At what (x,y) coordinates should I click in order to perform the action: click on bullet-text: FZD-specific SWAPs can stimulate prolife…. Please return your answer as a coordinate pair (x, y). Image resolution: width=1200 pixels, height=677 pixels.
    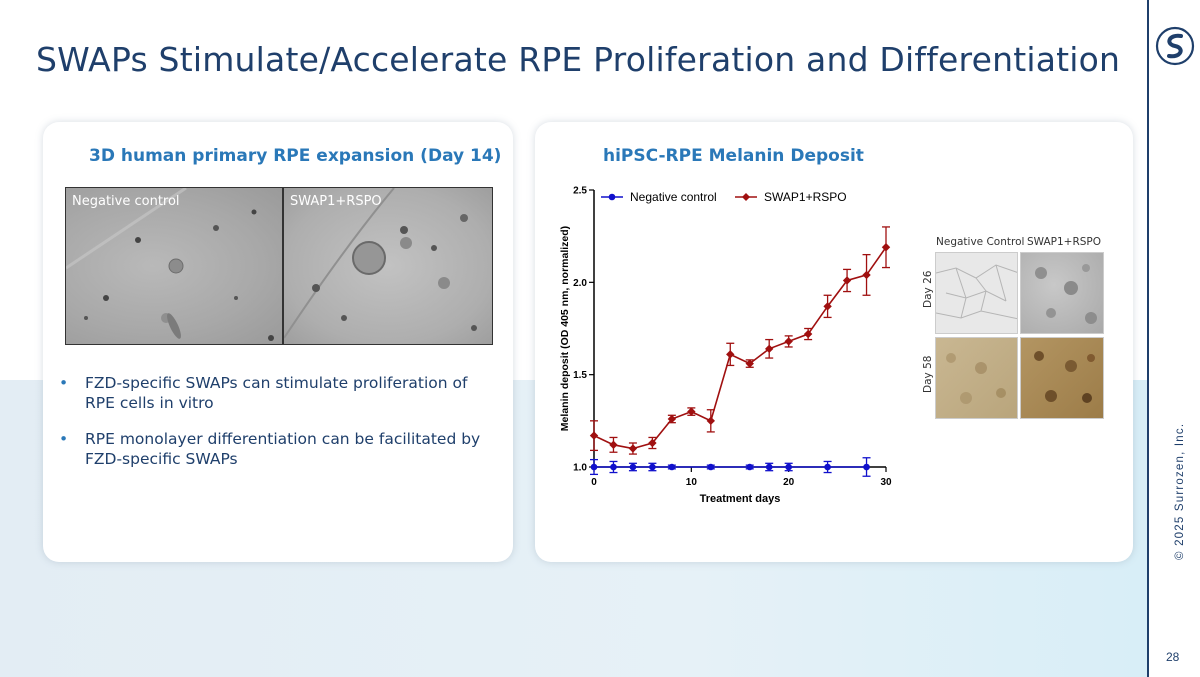
    Looking at the image, I should click on (276, 393).